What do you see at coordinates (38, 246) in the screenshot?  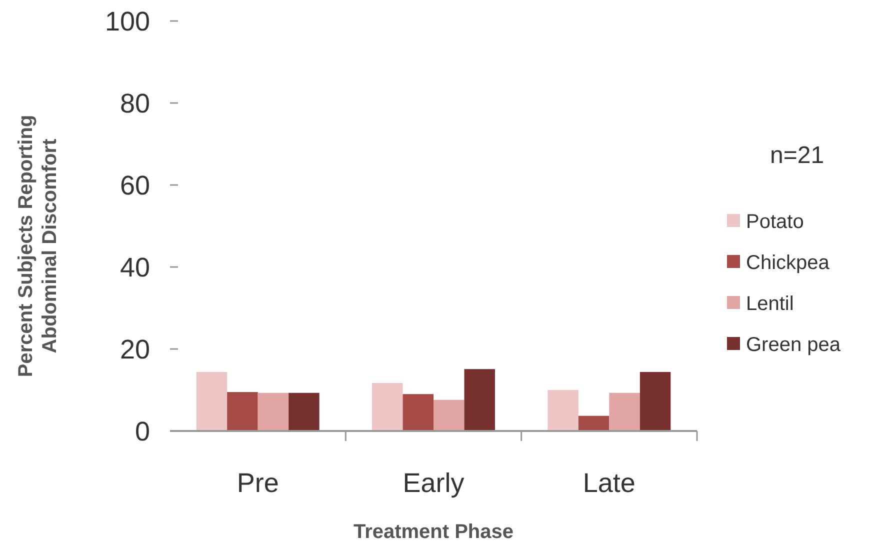 I see `y-axis-title: Percent Subjects Reporting Abdominal Discomfort` at bounding box center [38, 246].